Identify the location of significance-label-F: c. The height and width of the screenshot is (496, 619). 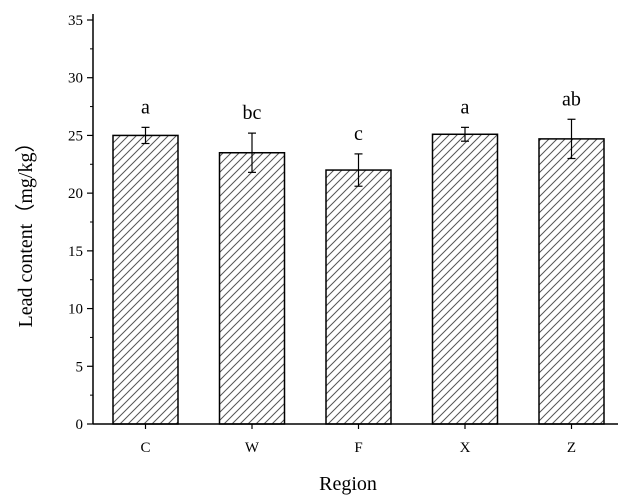
(358, 134).